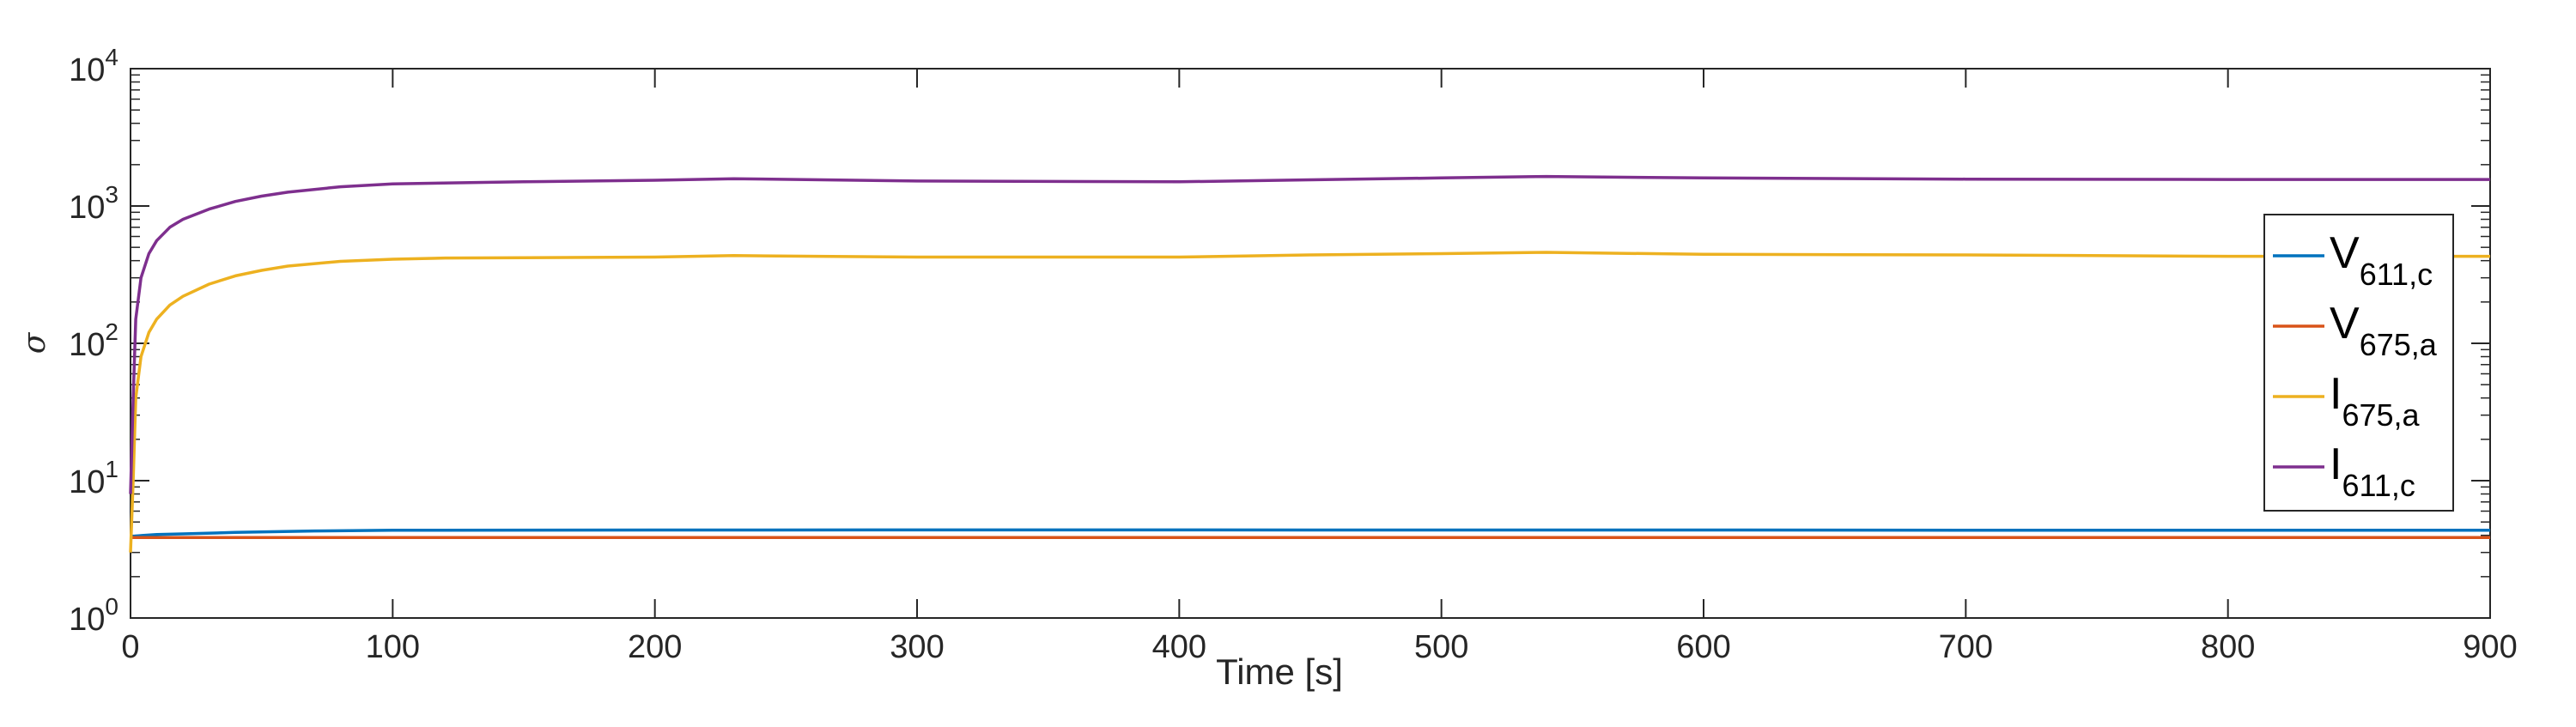  I want to click on x-tick-label: 300, so click(917, 647).